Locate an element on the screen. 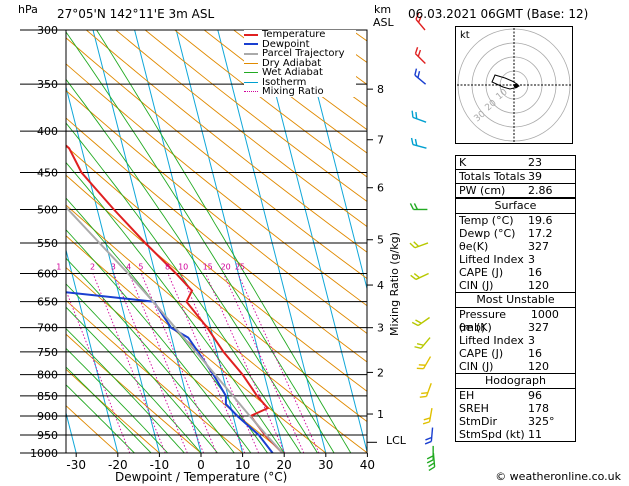 This screenshot has height=486, width=629. index-row: PW (cm) 2.86 is located at coordinates (515, 191).